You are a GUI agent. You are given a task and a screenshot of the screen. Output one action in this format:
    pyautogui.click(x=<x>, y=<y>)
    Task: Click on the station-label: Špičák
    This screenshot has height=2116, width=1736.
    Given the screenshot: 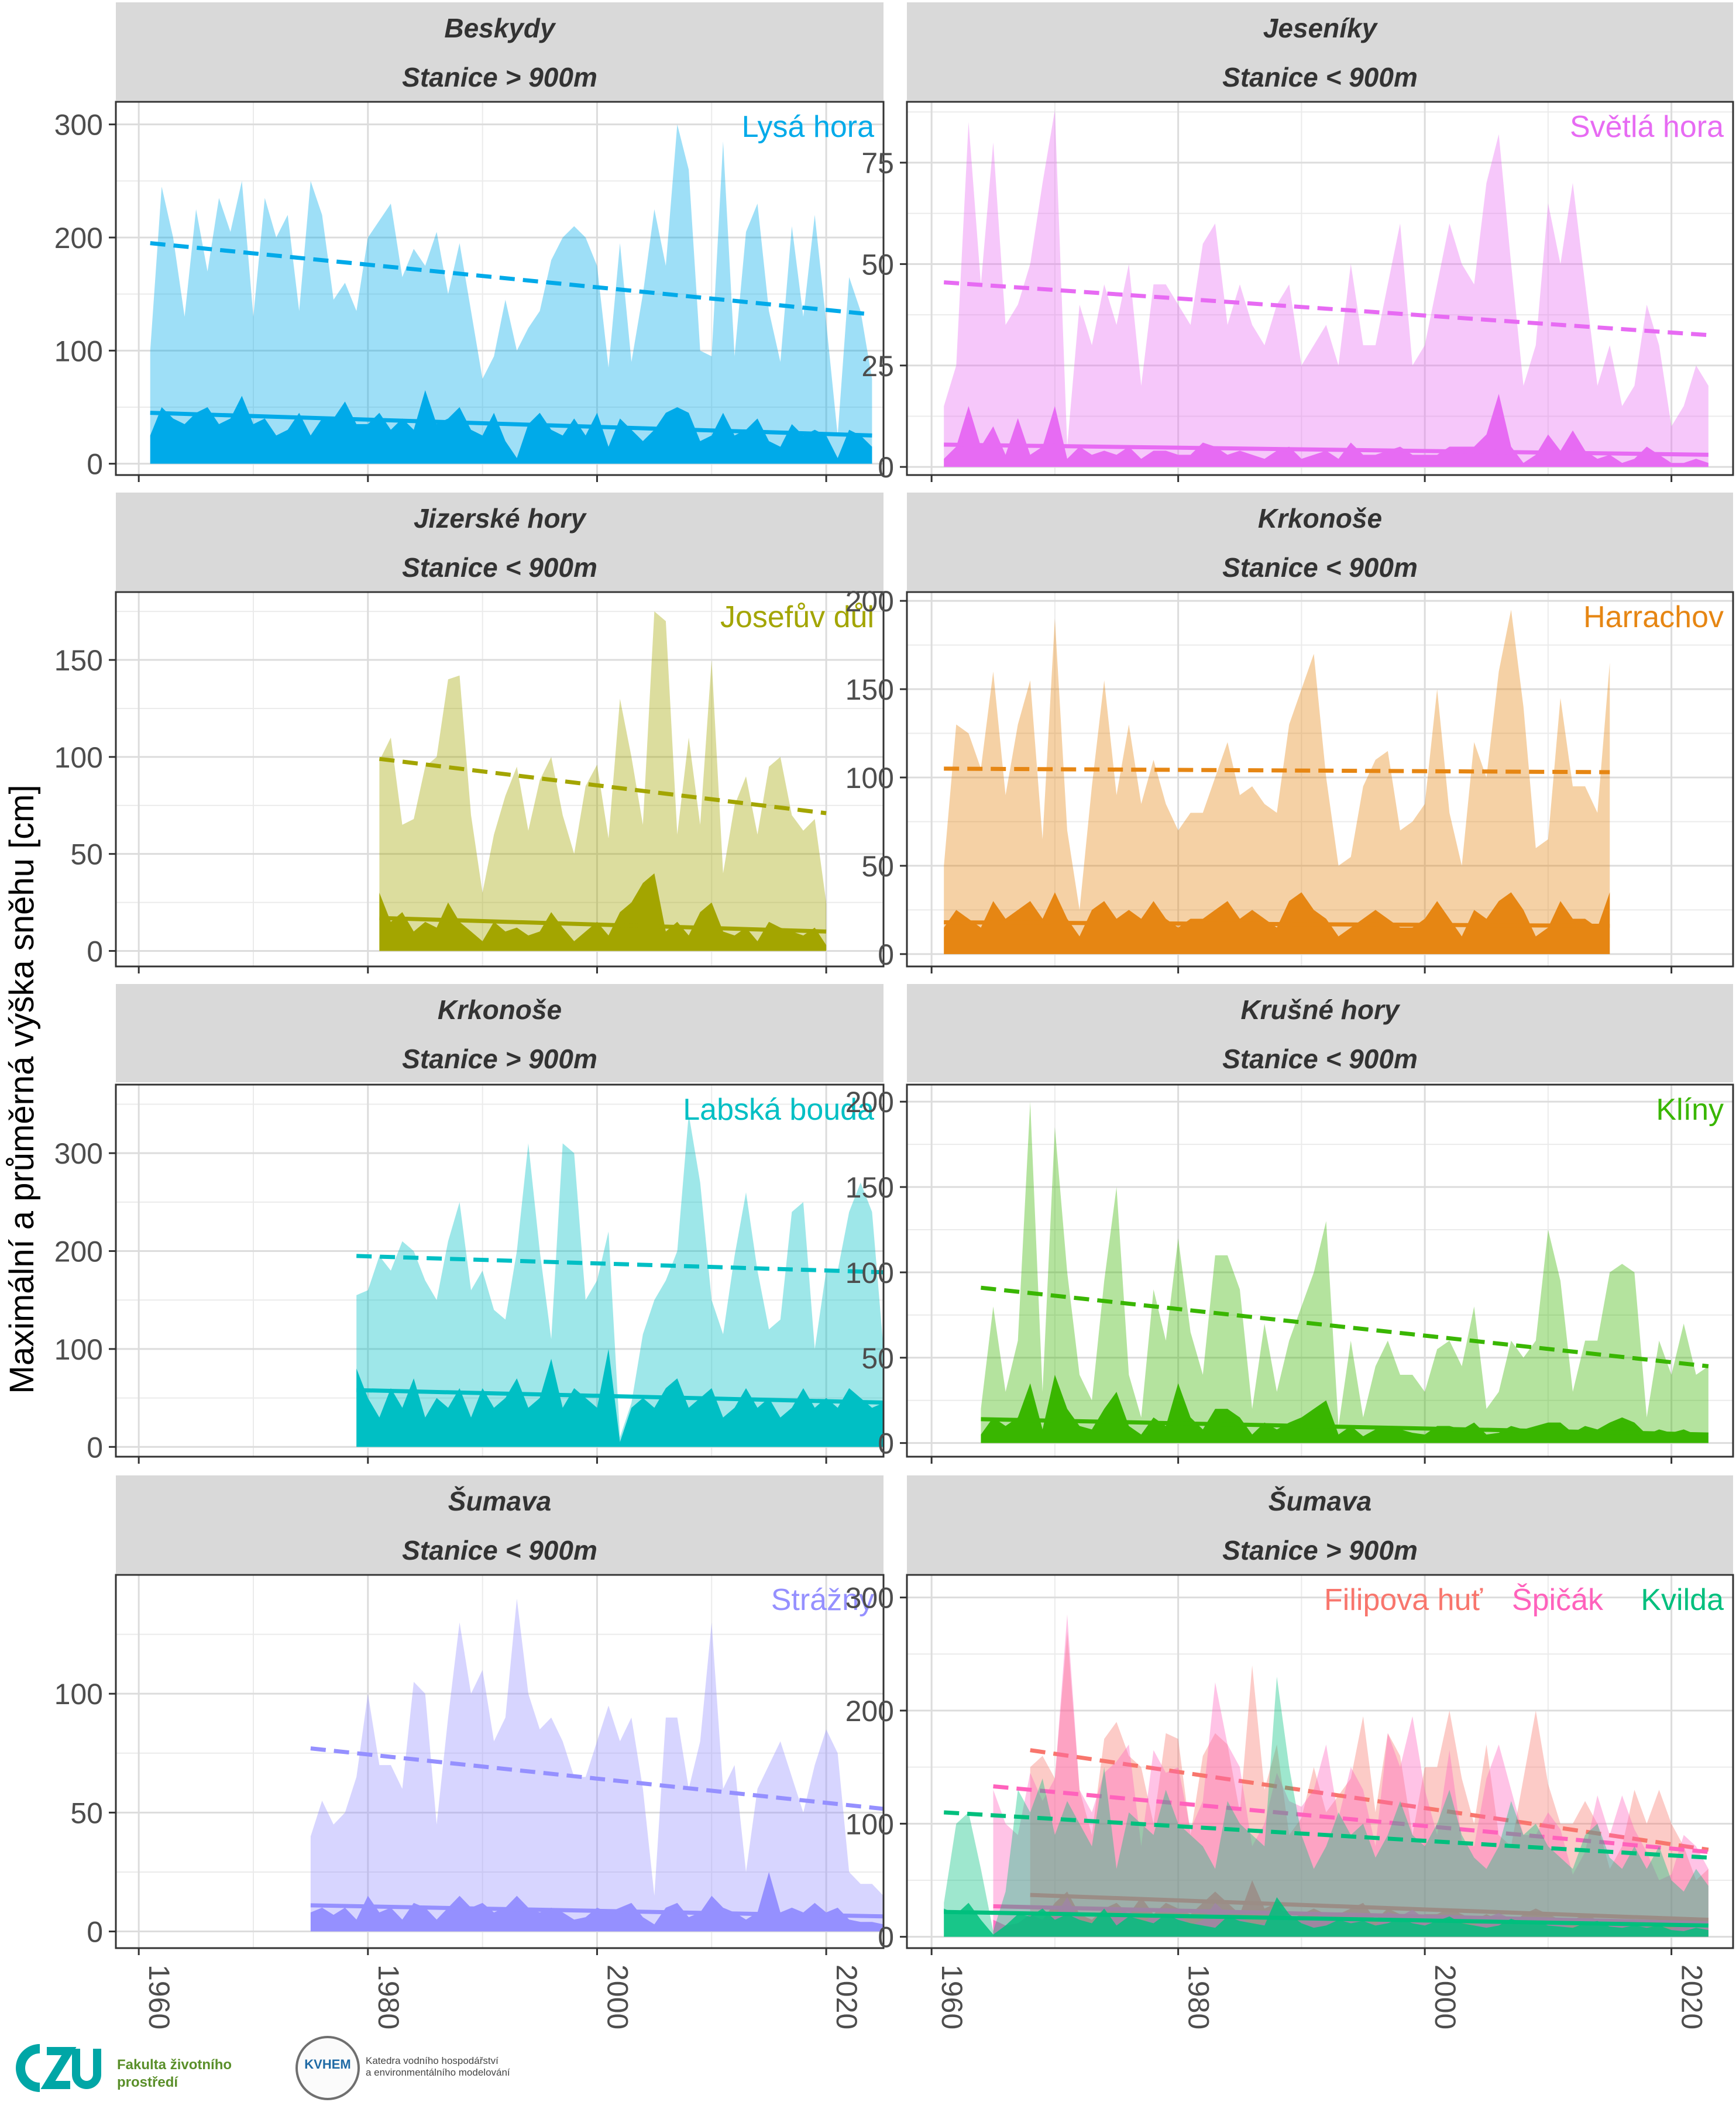 What is the action you would take?
    pyautogui.click(x=1558, y=1600)
    